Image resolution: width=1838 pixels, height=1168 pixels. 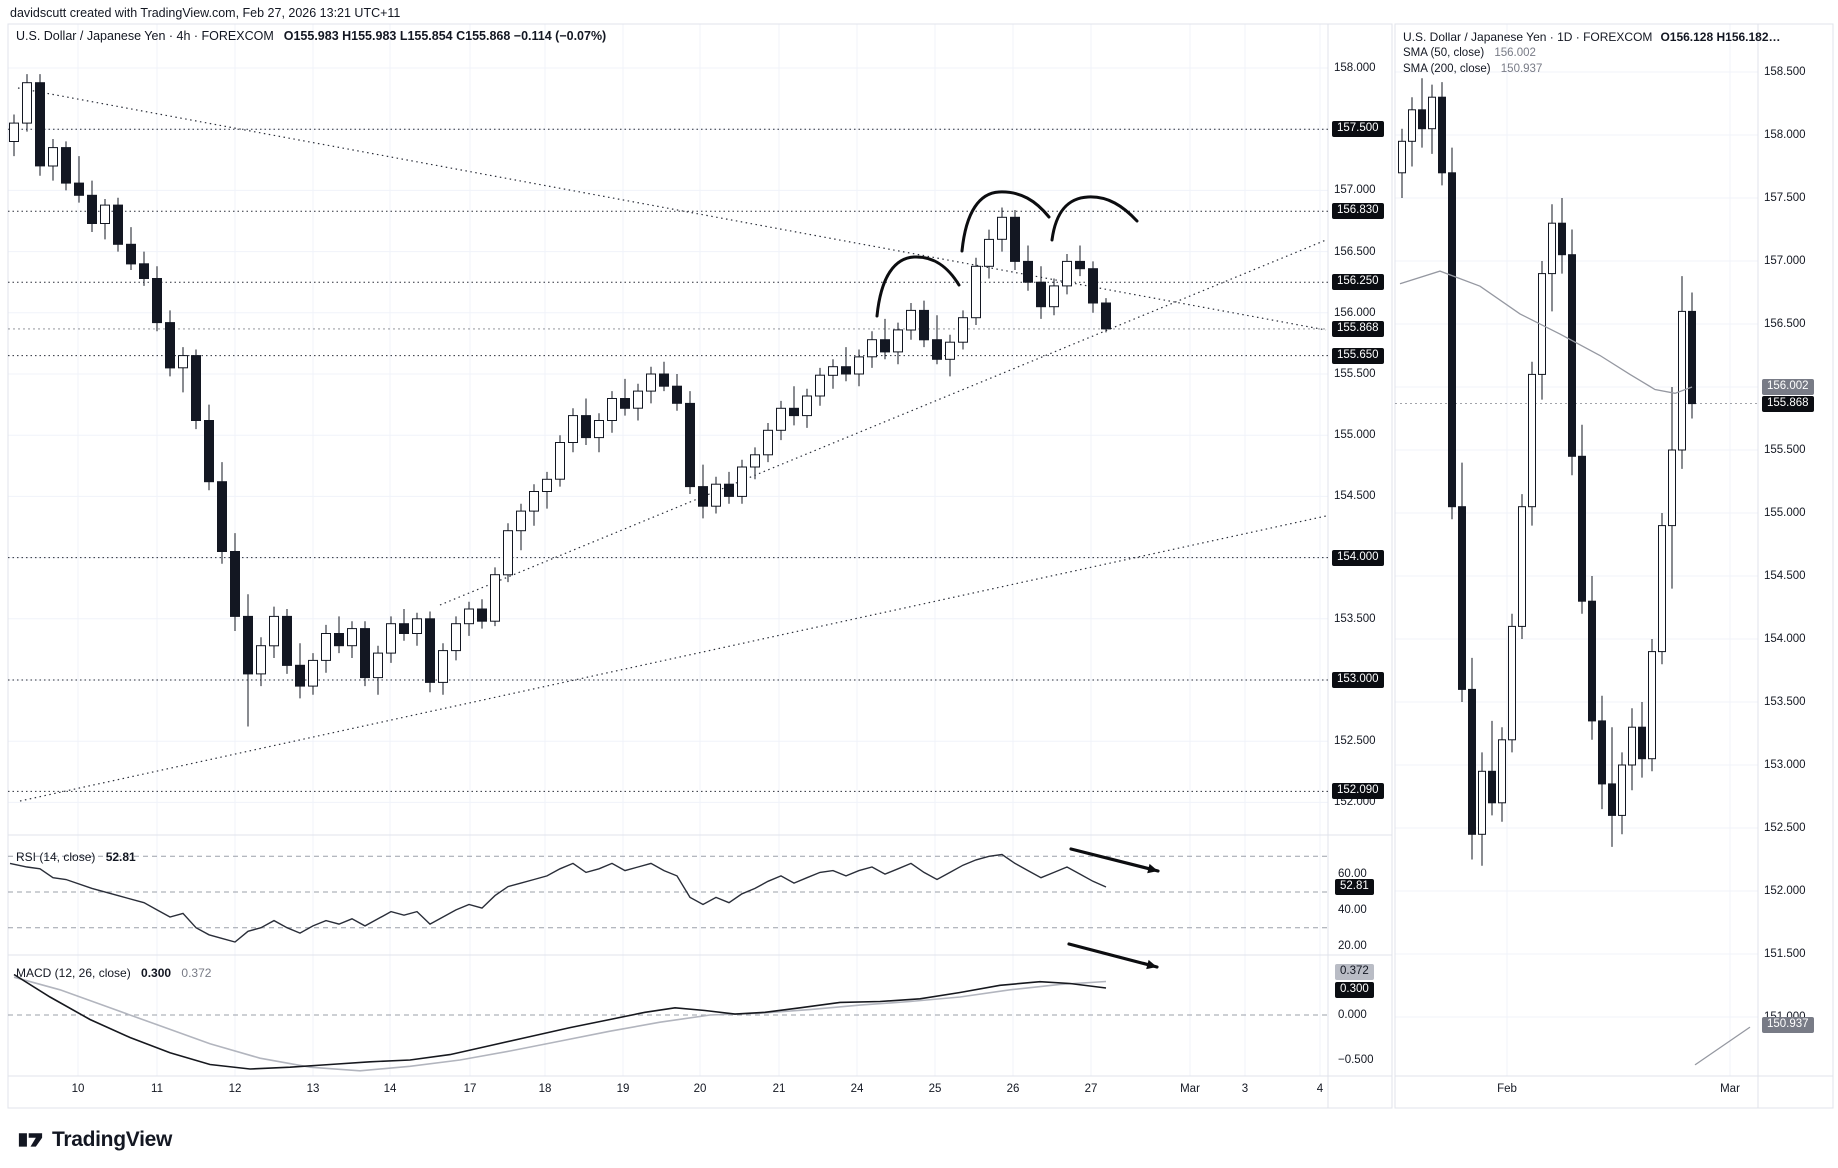 I want to click on price-label: 152.500, so click(x=1785, y=828).